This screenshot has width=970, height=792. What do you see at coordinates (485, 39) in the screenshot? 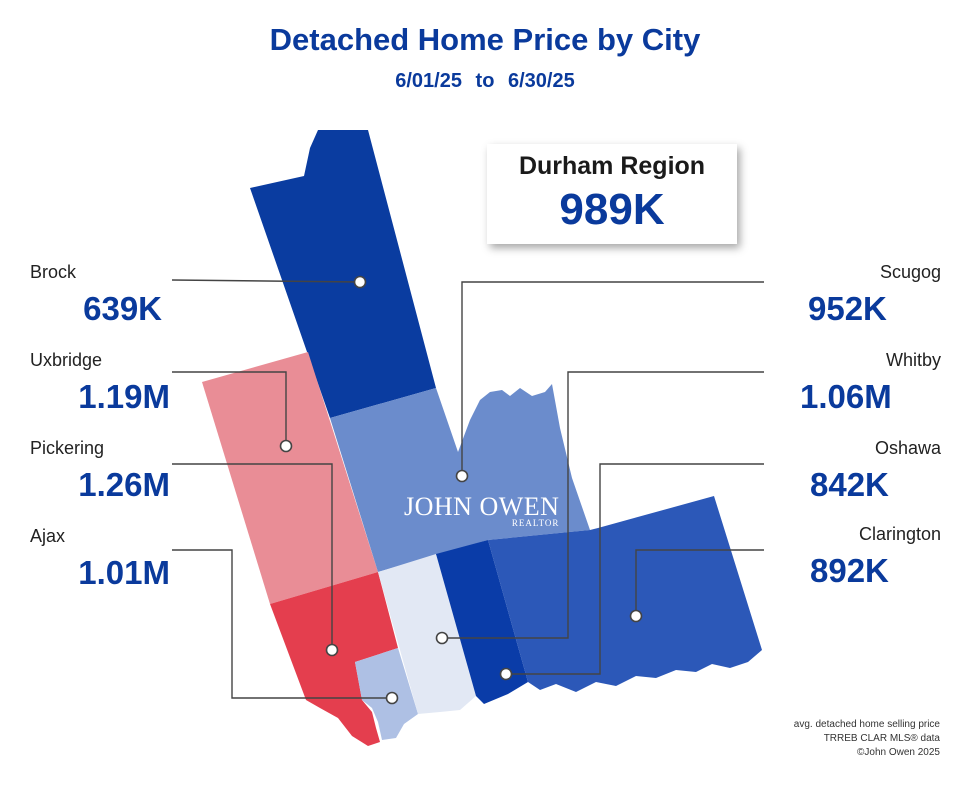
I see `page-title: Detached Home Price by City` at bounding box center [485, 39].